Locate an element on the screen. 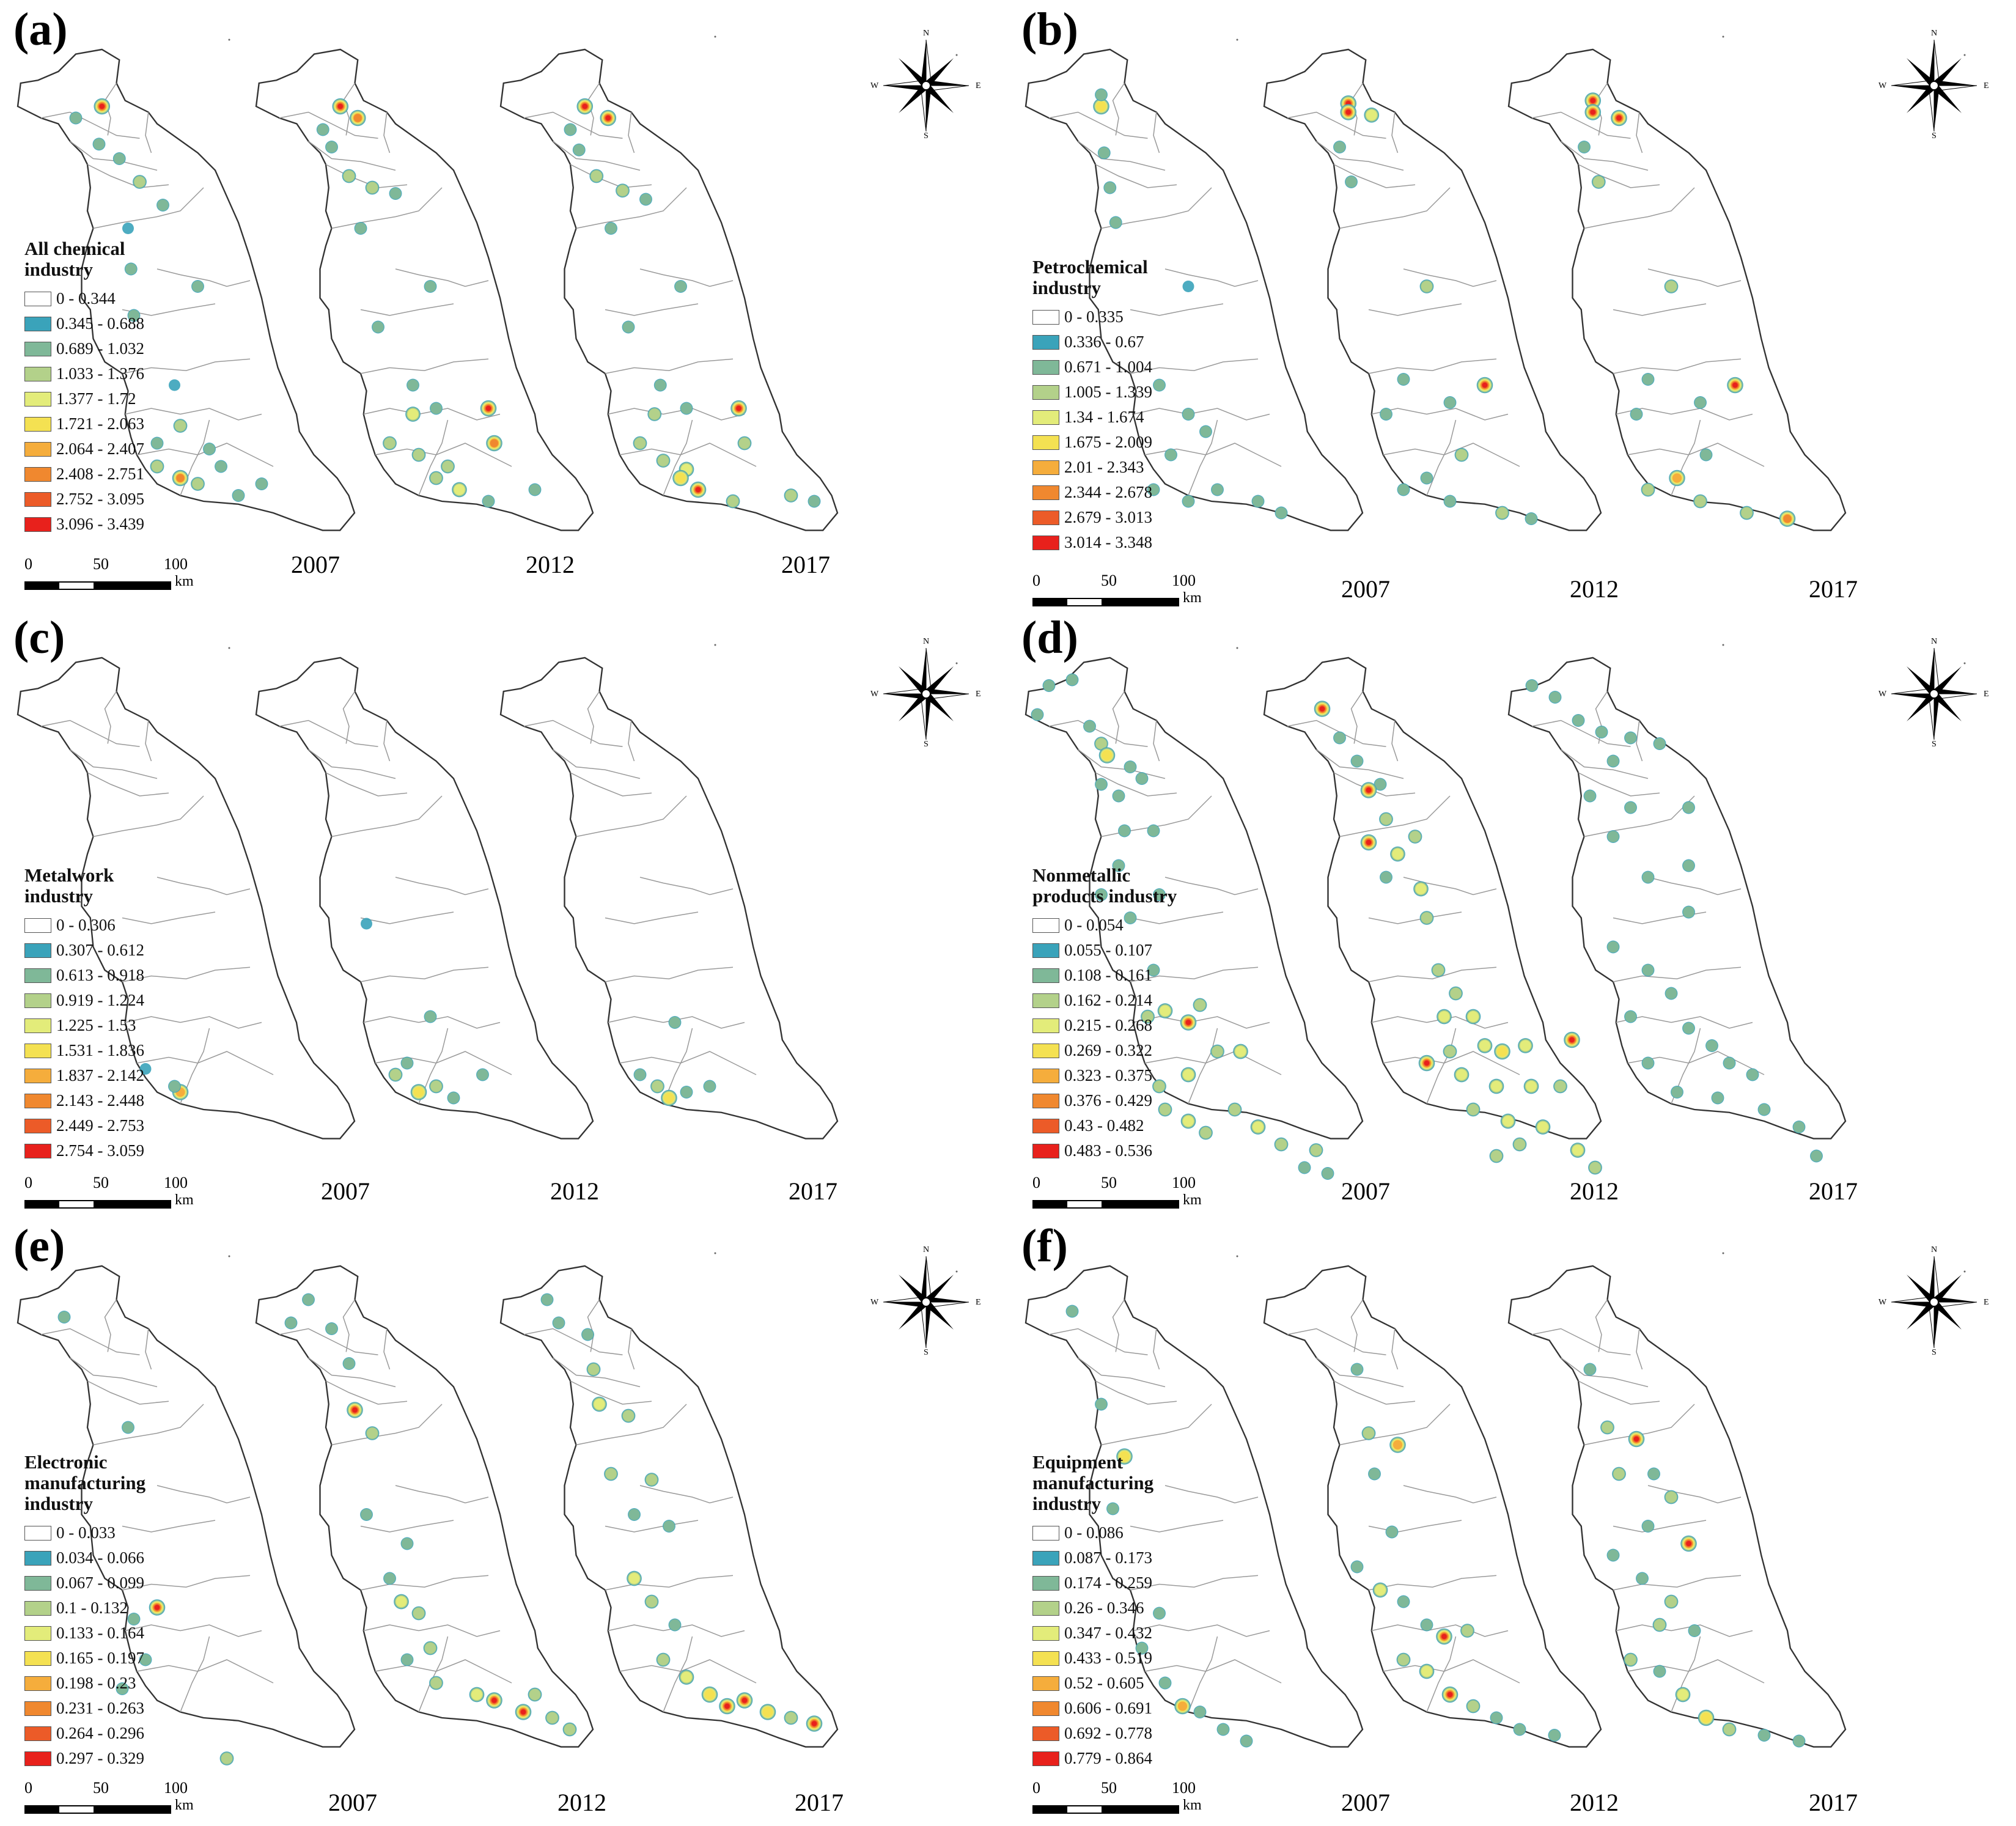 The image size is (2016, 1826). year-label-2017: 2017 is located at coordinates (1833, 1803).